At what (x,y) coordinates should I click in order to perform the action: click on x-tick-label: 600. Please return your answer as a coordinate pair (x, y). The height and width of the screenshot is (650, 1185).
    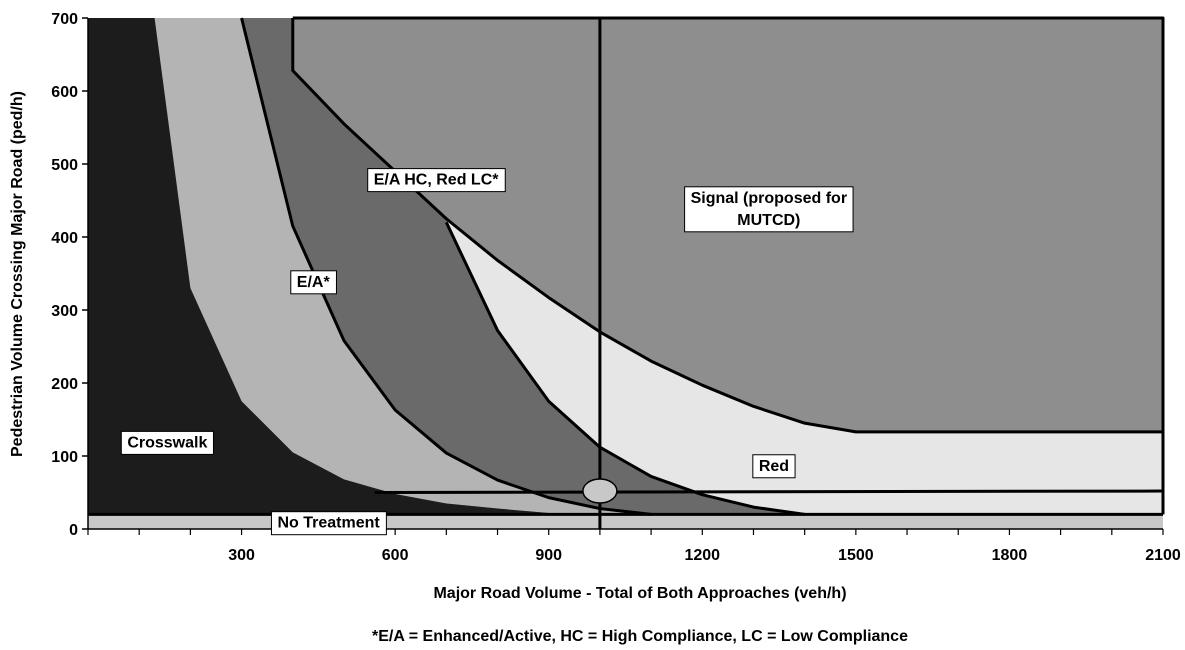
    Looking at the image, I should click on (395, 555).